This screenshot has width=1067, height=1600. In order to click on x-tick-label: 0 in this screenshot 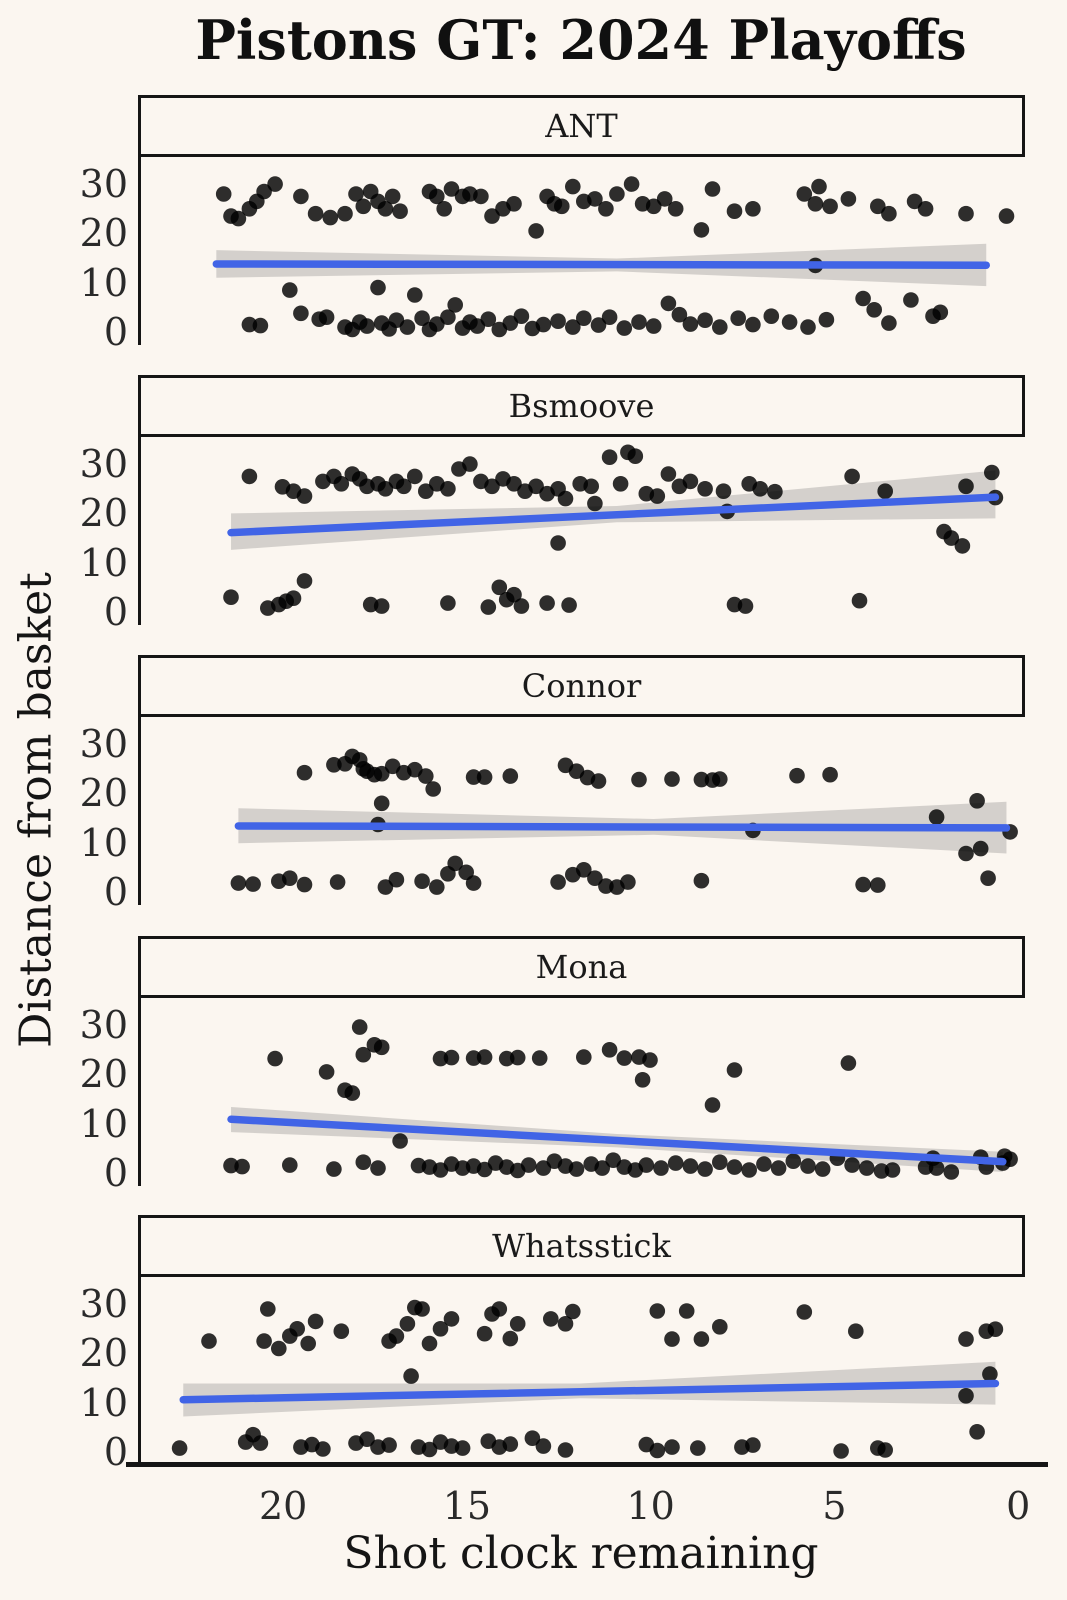, I will do `click(1018, 1506)`.